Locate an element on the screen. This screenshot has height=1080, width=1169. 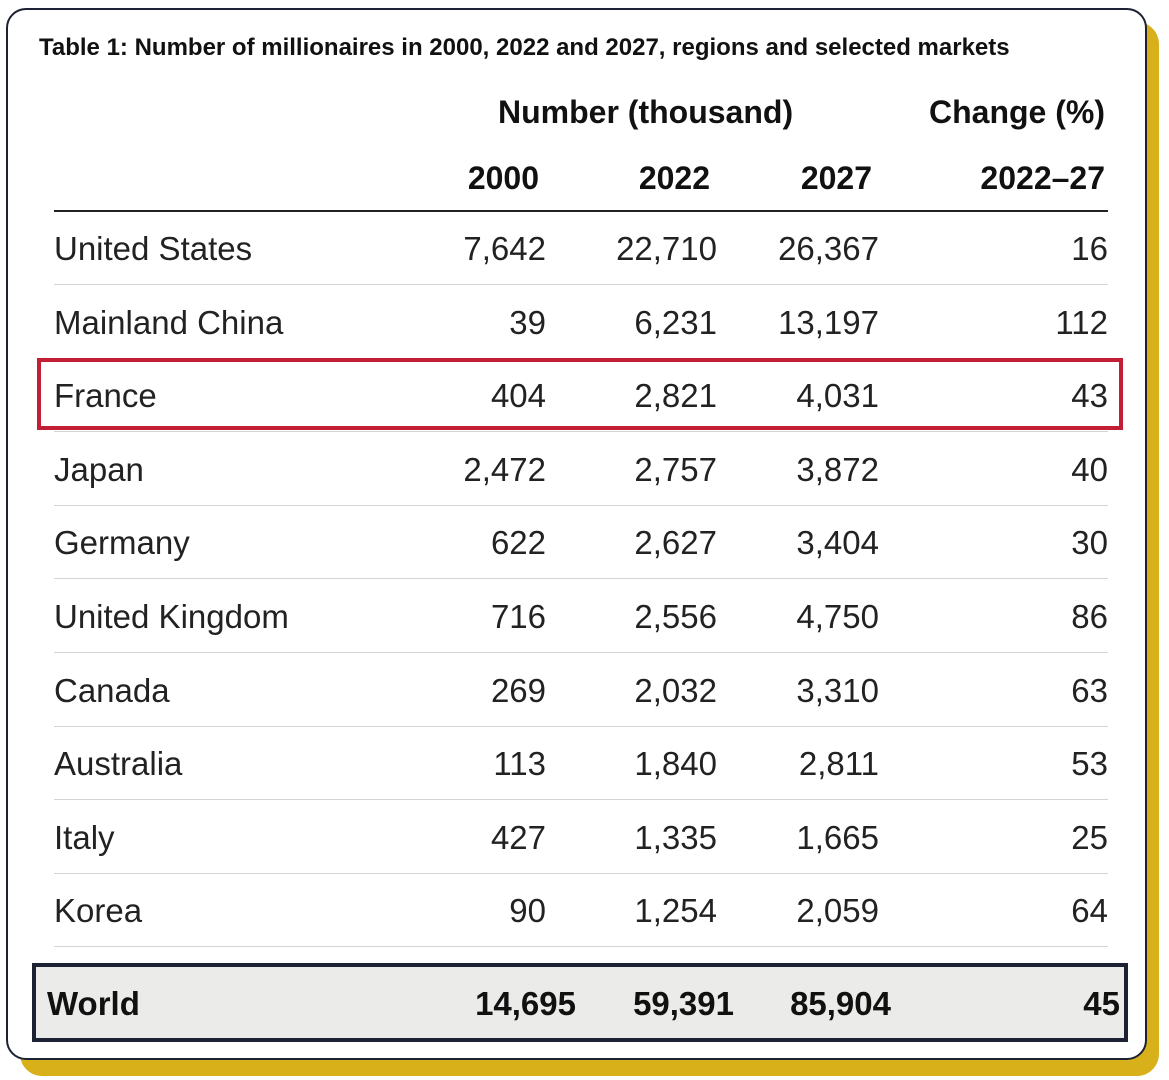
header-year-2000: 2000 is located at coordinates (503, 178).